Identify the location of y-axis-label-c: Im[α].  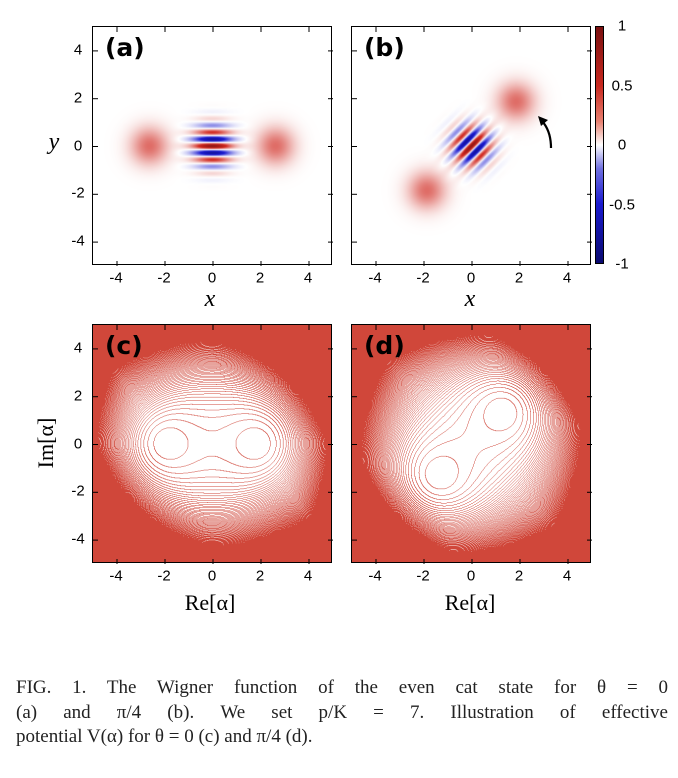
(45, 443).